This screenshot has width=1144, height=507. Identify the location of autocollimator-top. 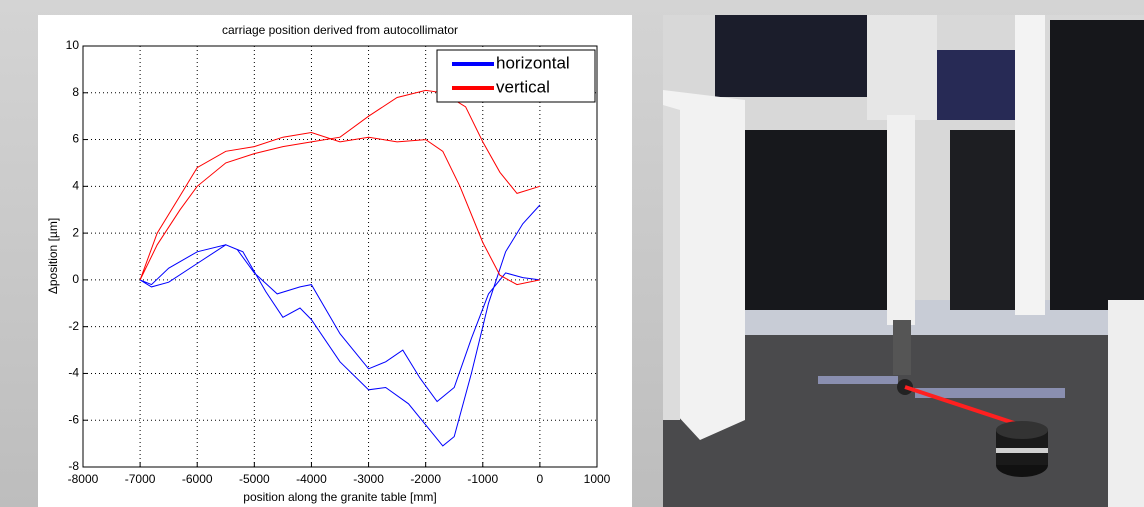
(1022, 430).